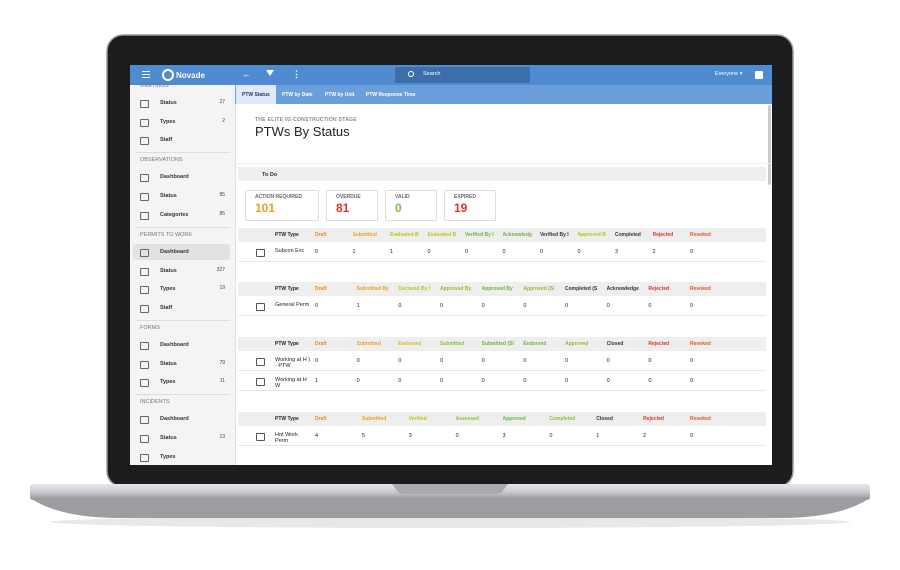 Image resolution: width=900 pixels, height=570 pixels. I want to click on tab: PTW by Unit, so click(340, 95).